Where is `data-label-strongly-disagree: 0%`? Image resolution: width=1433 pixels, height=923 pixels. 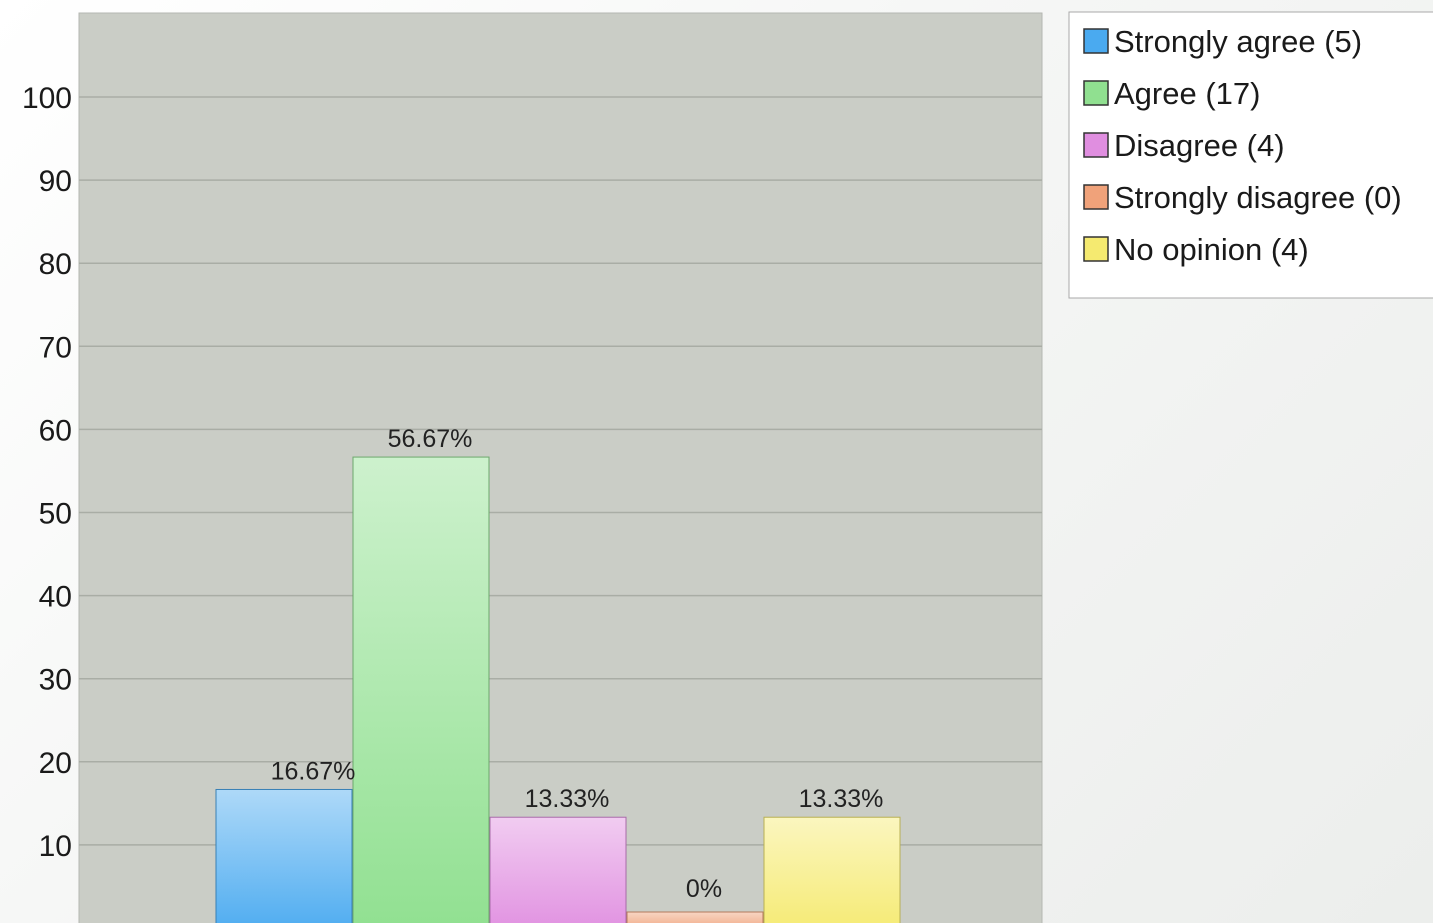 data-label-strongly-disagree: 0% is located at coordinates (704, 889).